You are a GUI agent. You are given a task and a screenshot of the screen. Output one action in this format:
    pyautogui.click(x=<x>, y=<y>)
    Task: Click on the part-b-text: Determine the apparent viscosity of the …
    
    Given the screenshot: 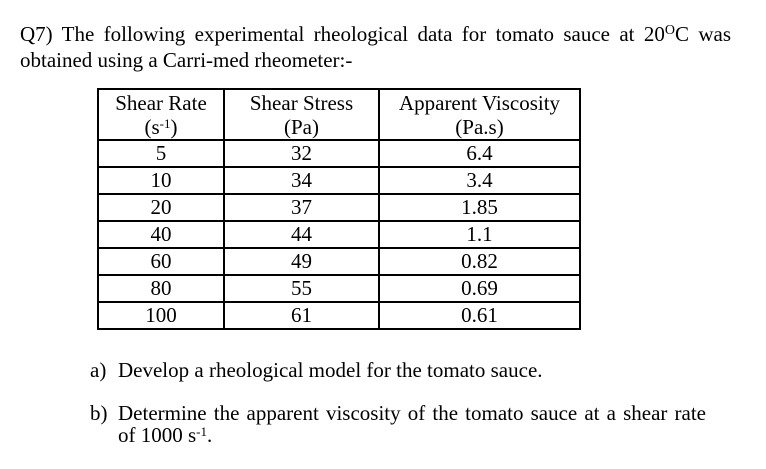 What is the action you would take?
    pyautogui.click(x=414, y=424)
    